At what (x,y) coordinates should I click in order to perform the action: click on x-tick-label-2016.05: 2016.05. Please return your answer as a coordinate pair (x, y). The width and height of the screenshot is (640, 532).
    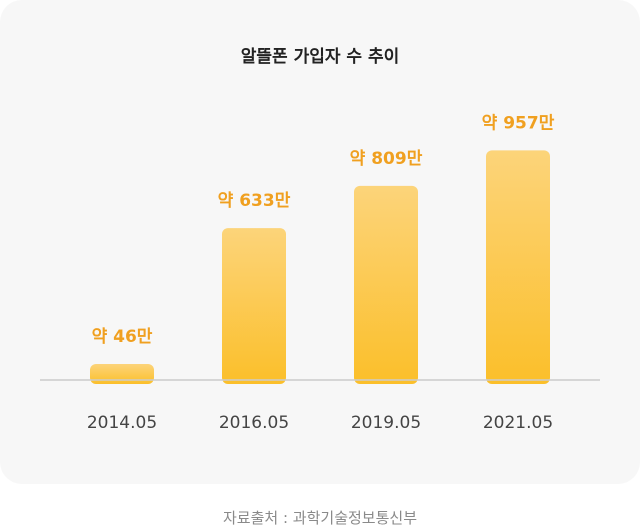
    Looking at the image, I should click on (254, 423).